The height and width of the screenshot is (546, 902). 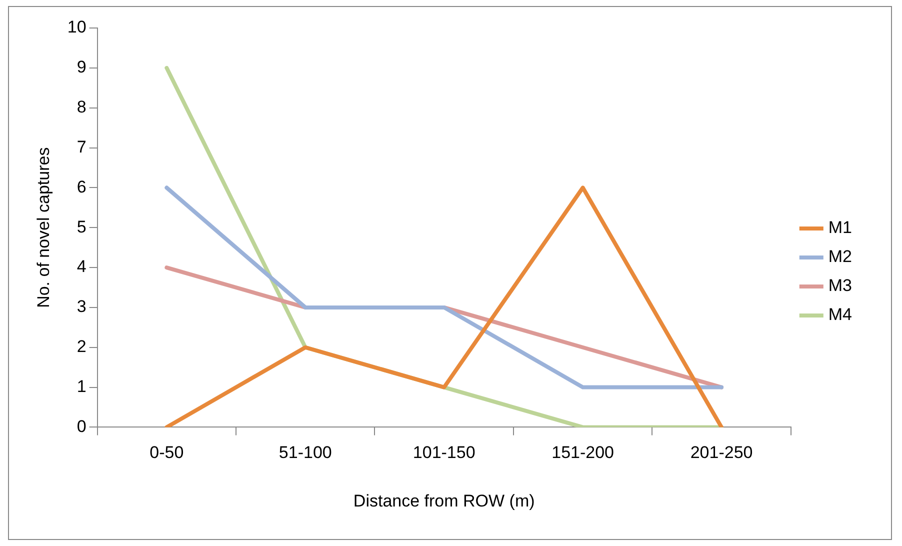 What do you see at coordinates (305, 452) in the screenshot?
I see `x-tick-label: 51-100` at bounding box center [305, 452].